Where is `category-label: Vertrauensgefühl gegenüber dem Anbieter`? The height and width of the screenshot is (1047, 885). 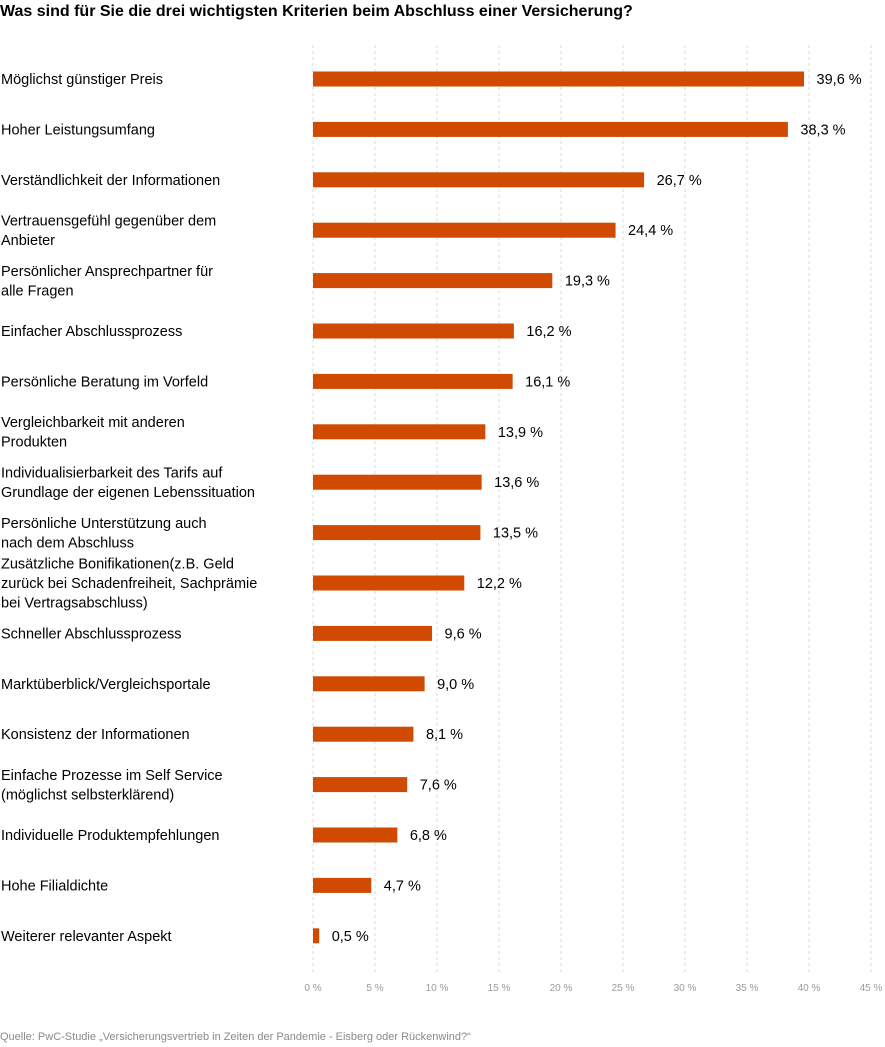
category-label: Vertrauensgefühl gegenüber dem Anbieter is located at coordinates (108, 231).